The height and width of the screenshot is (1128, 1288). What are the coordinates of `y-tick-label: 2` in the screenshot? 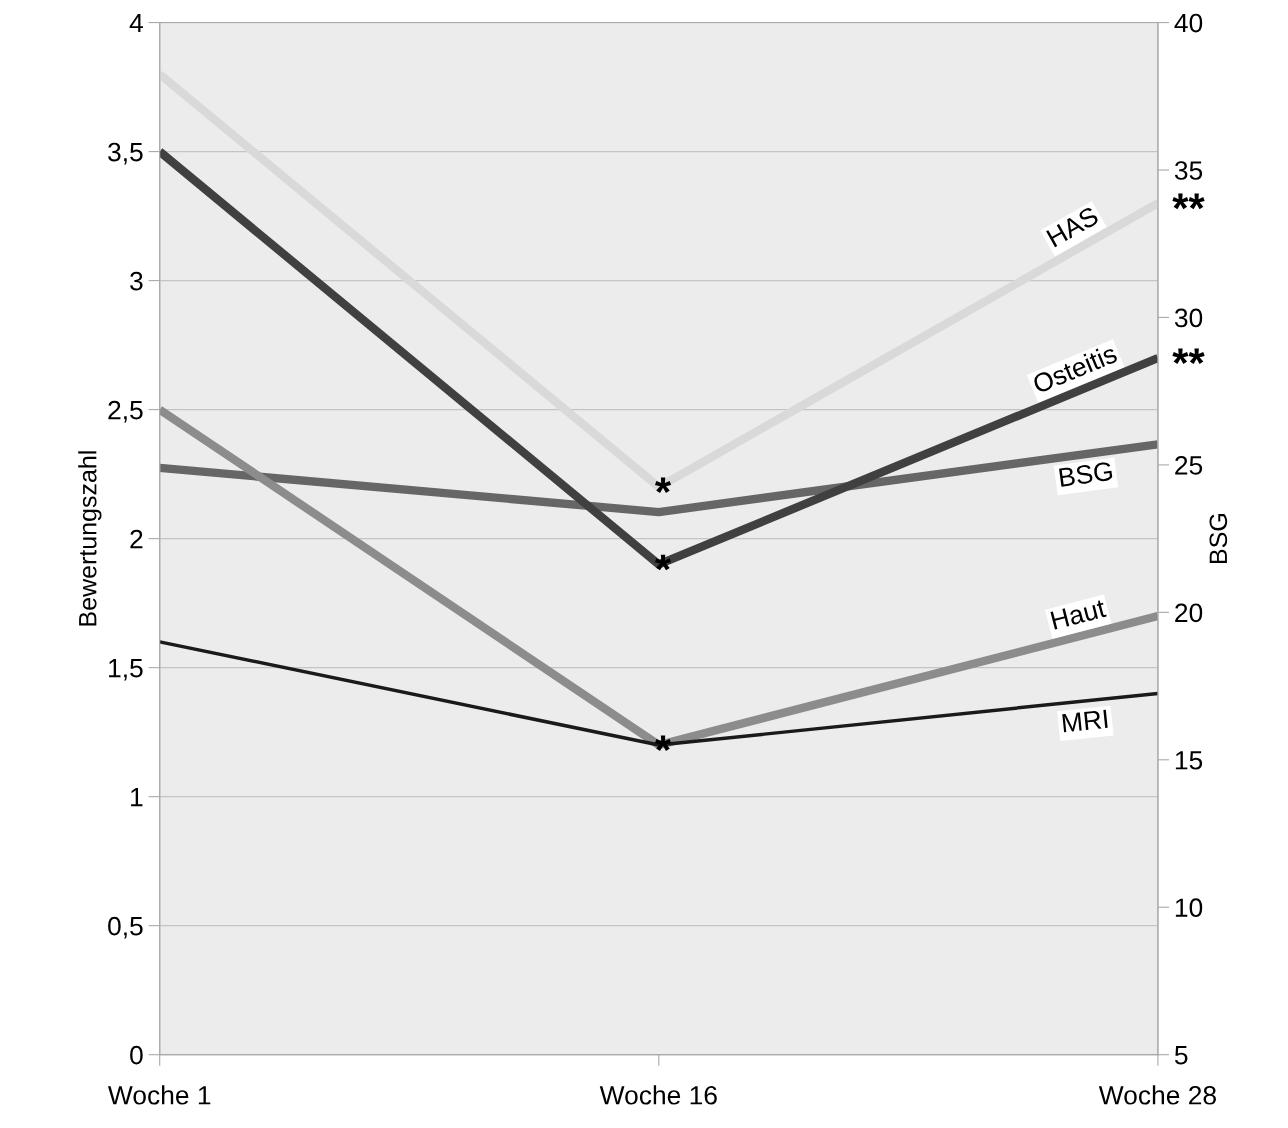 It's located at (136, 539).